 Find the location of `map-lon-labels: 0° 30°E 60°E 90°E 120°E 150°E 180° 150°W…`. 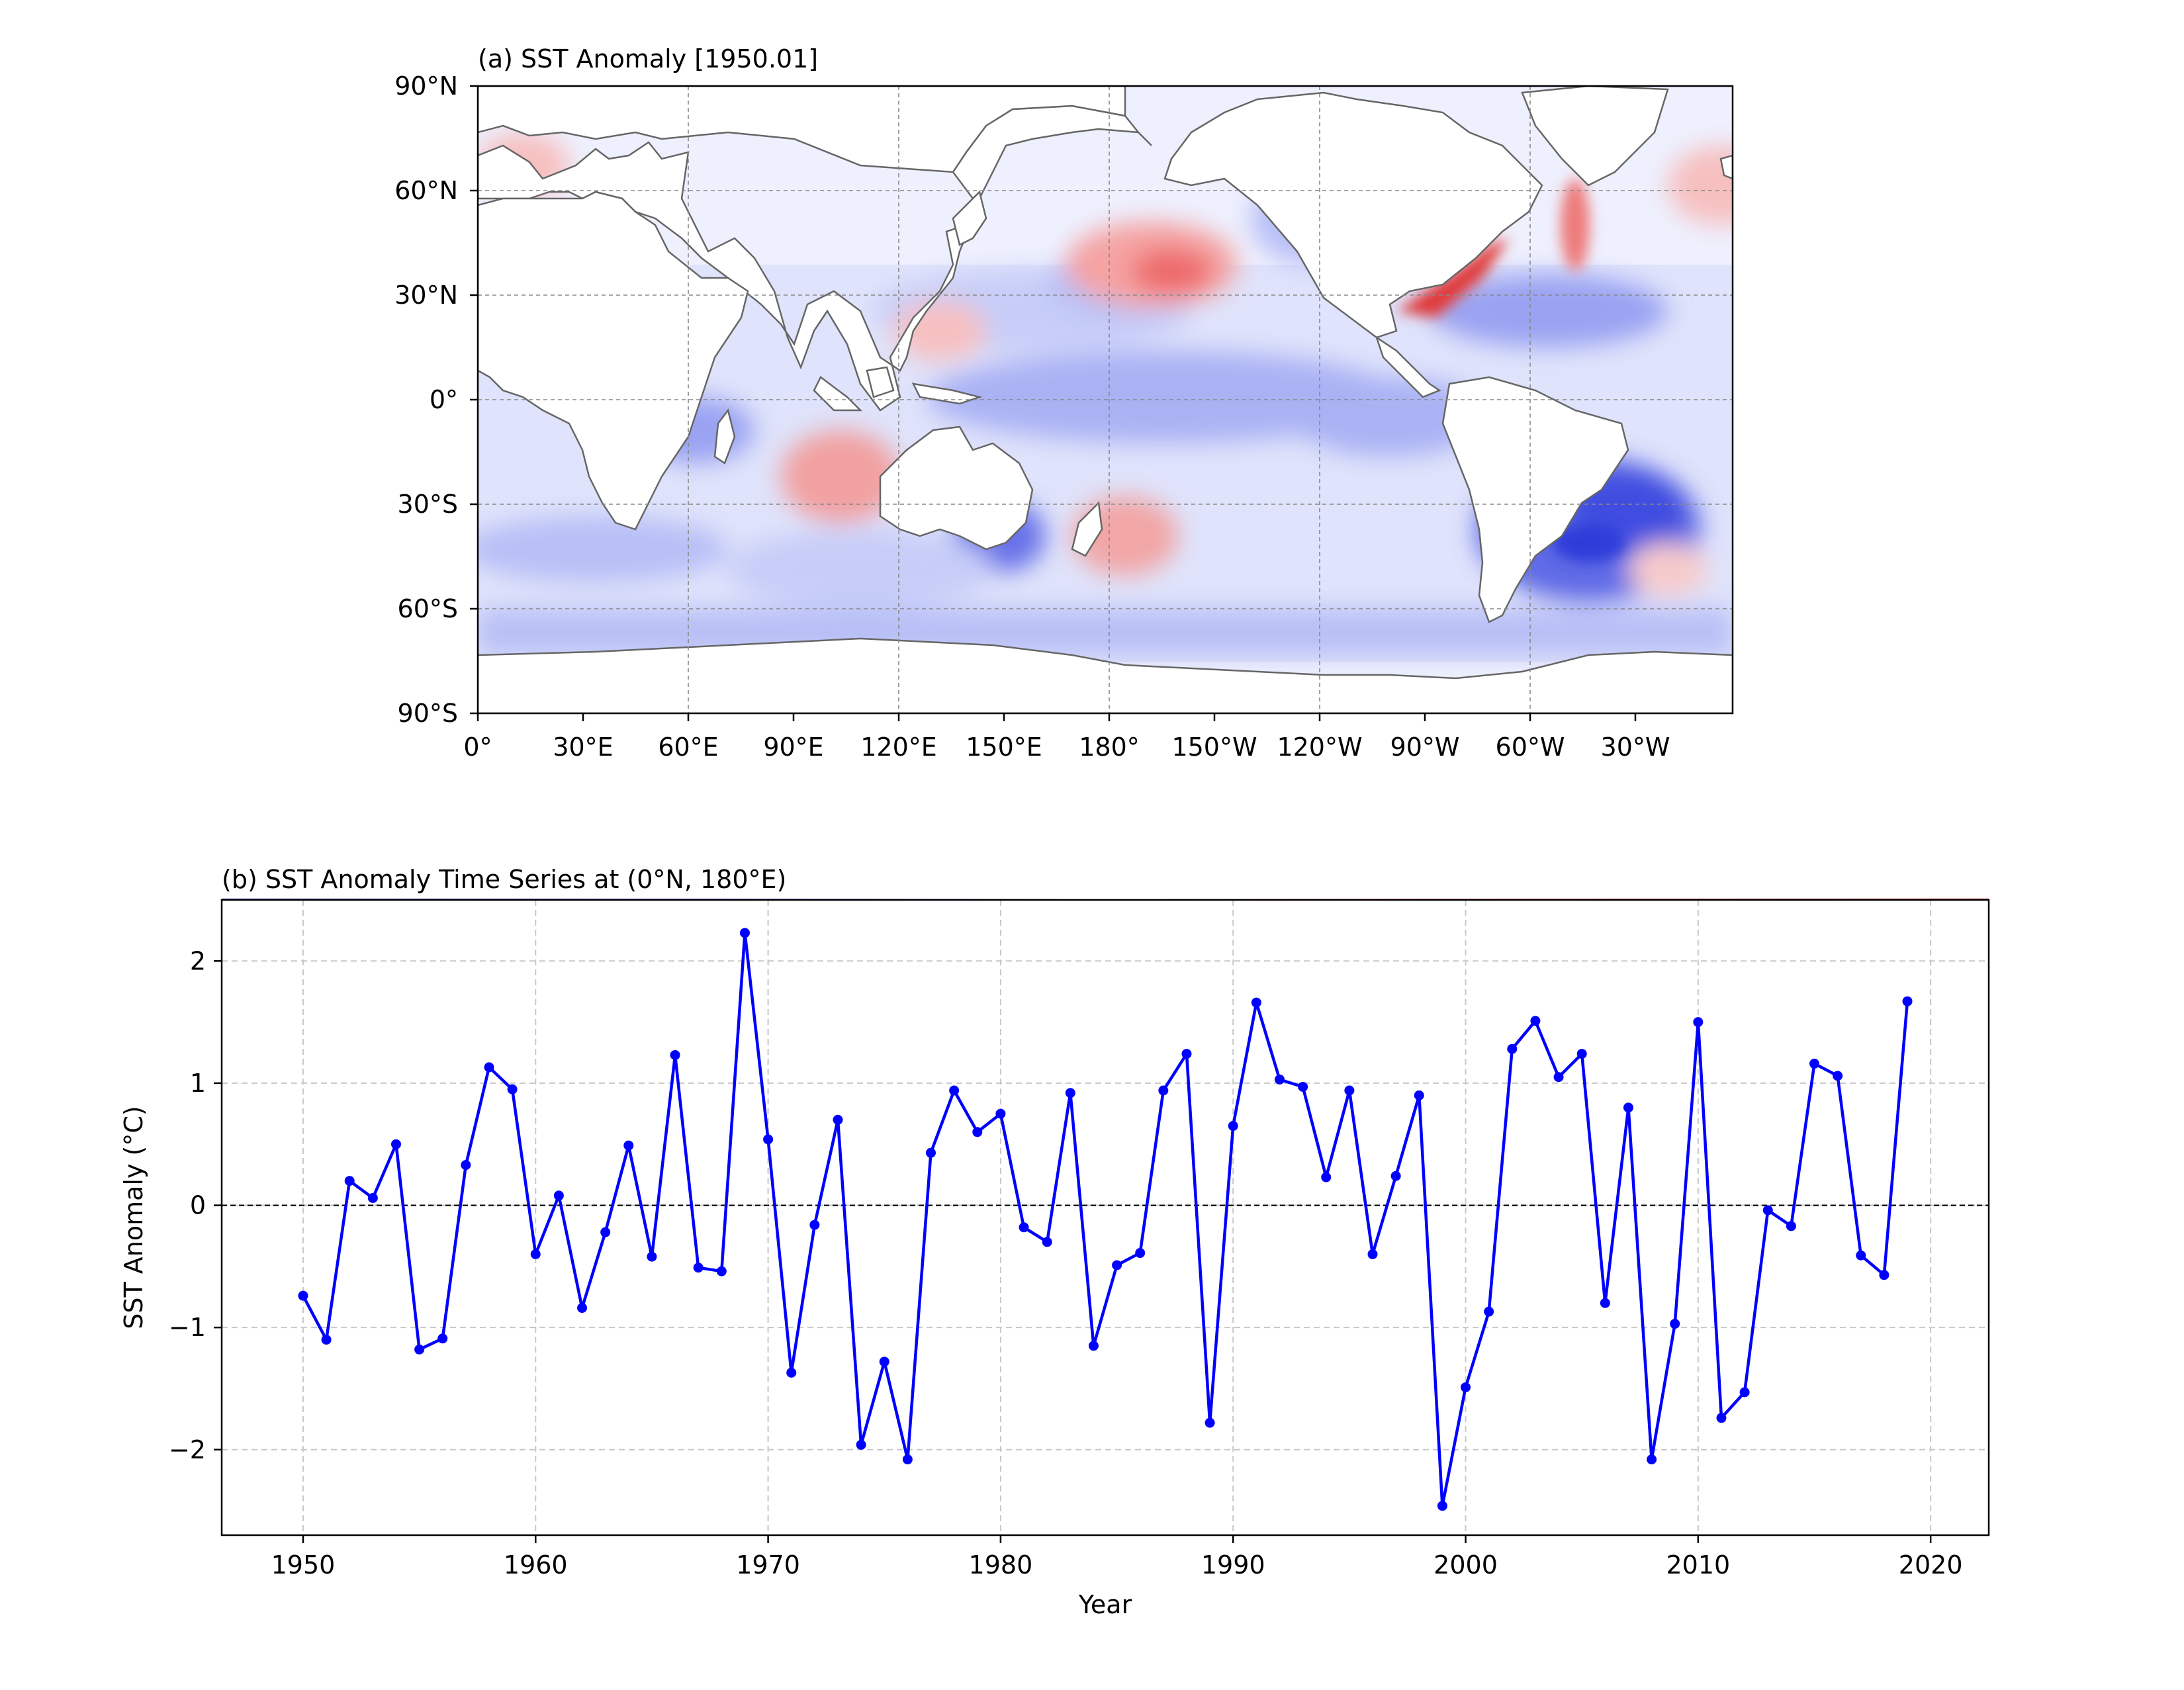

map-lon-labels: 0° 30°E 60°E 90°E 120°E 150°E 180° 150°W… is located at coordinates (1066, 747).